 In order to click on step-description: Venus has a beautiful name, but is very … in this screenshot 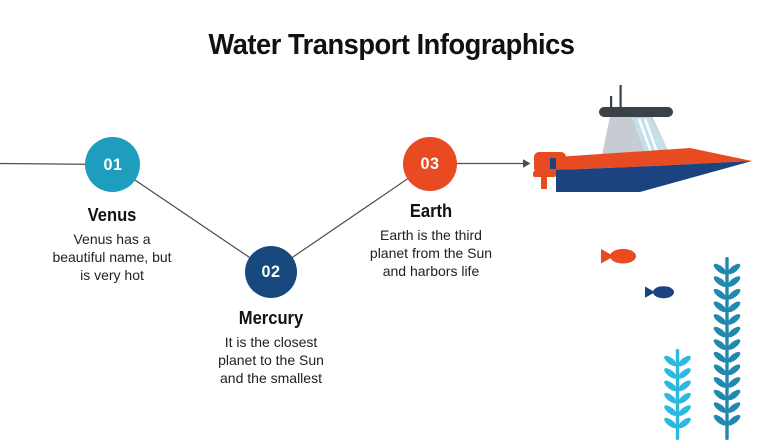, I will do `click(112, 257)`.